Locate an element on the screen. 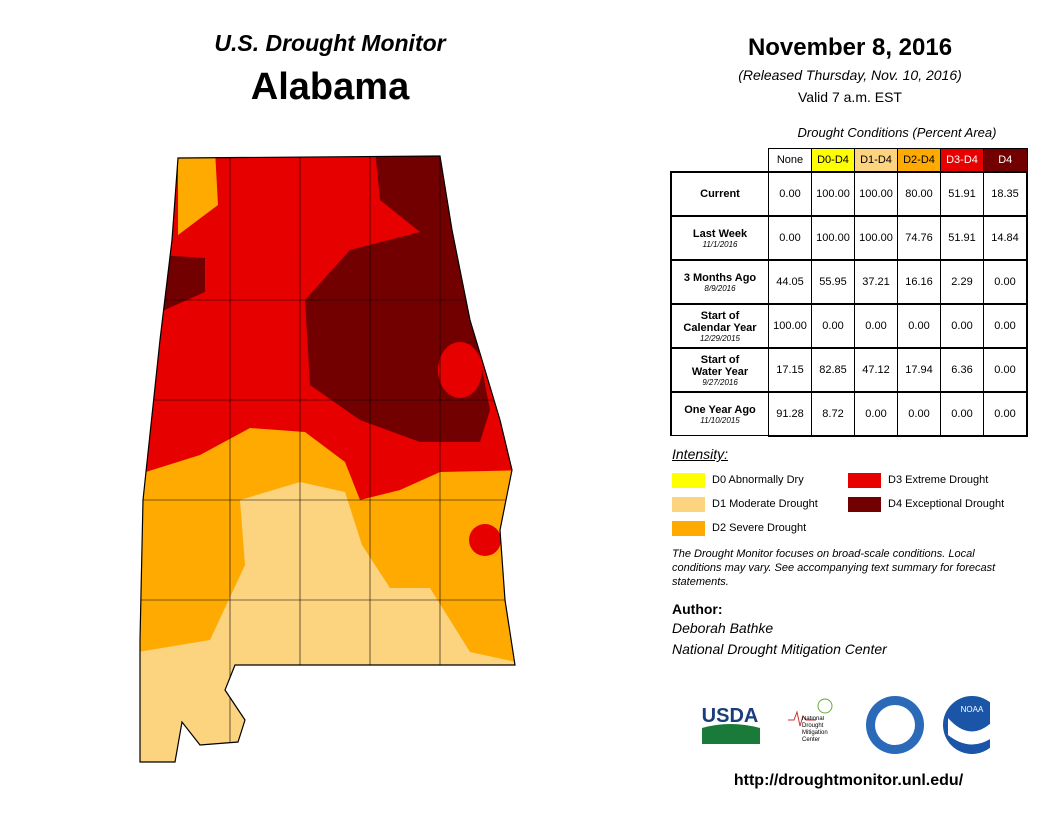 Image resolution: width=1056 pixels, height=816 pixels. noaa-logo: NOAA is located at coordinates (972, 709).